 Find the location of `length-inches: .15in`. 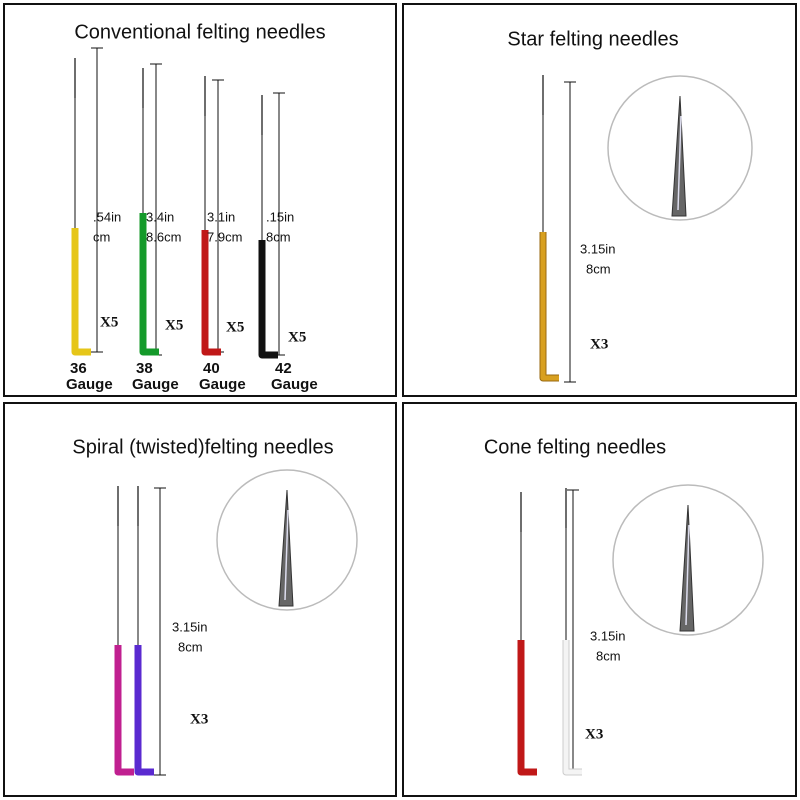

length-inches: .15in is located at coordinates (280, 216).